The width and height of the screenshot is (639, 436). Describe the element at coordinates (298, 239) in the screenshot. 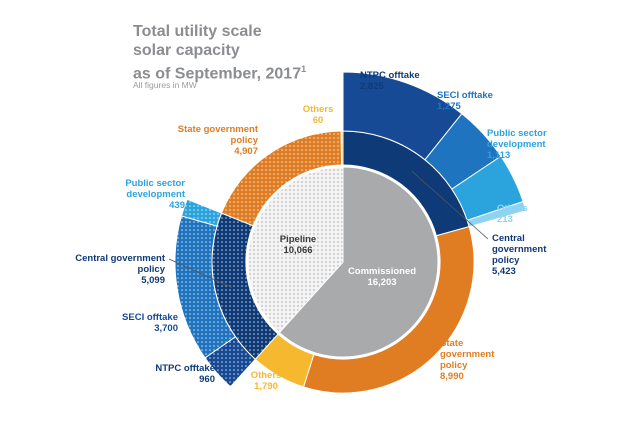

I see `segment-name: Pipeline` at that location.